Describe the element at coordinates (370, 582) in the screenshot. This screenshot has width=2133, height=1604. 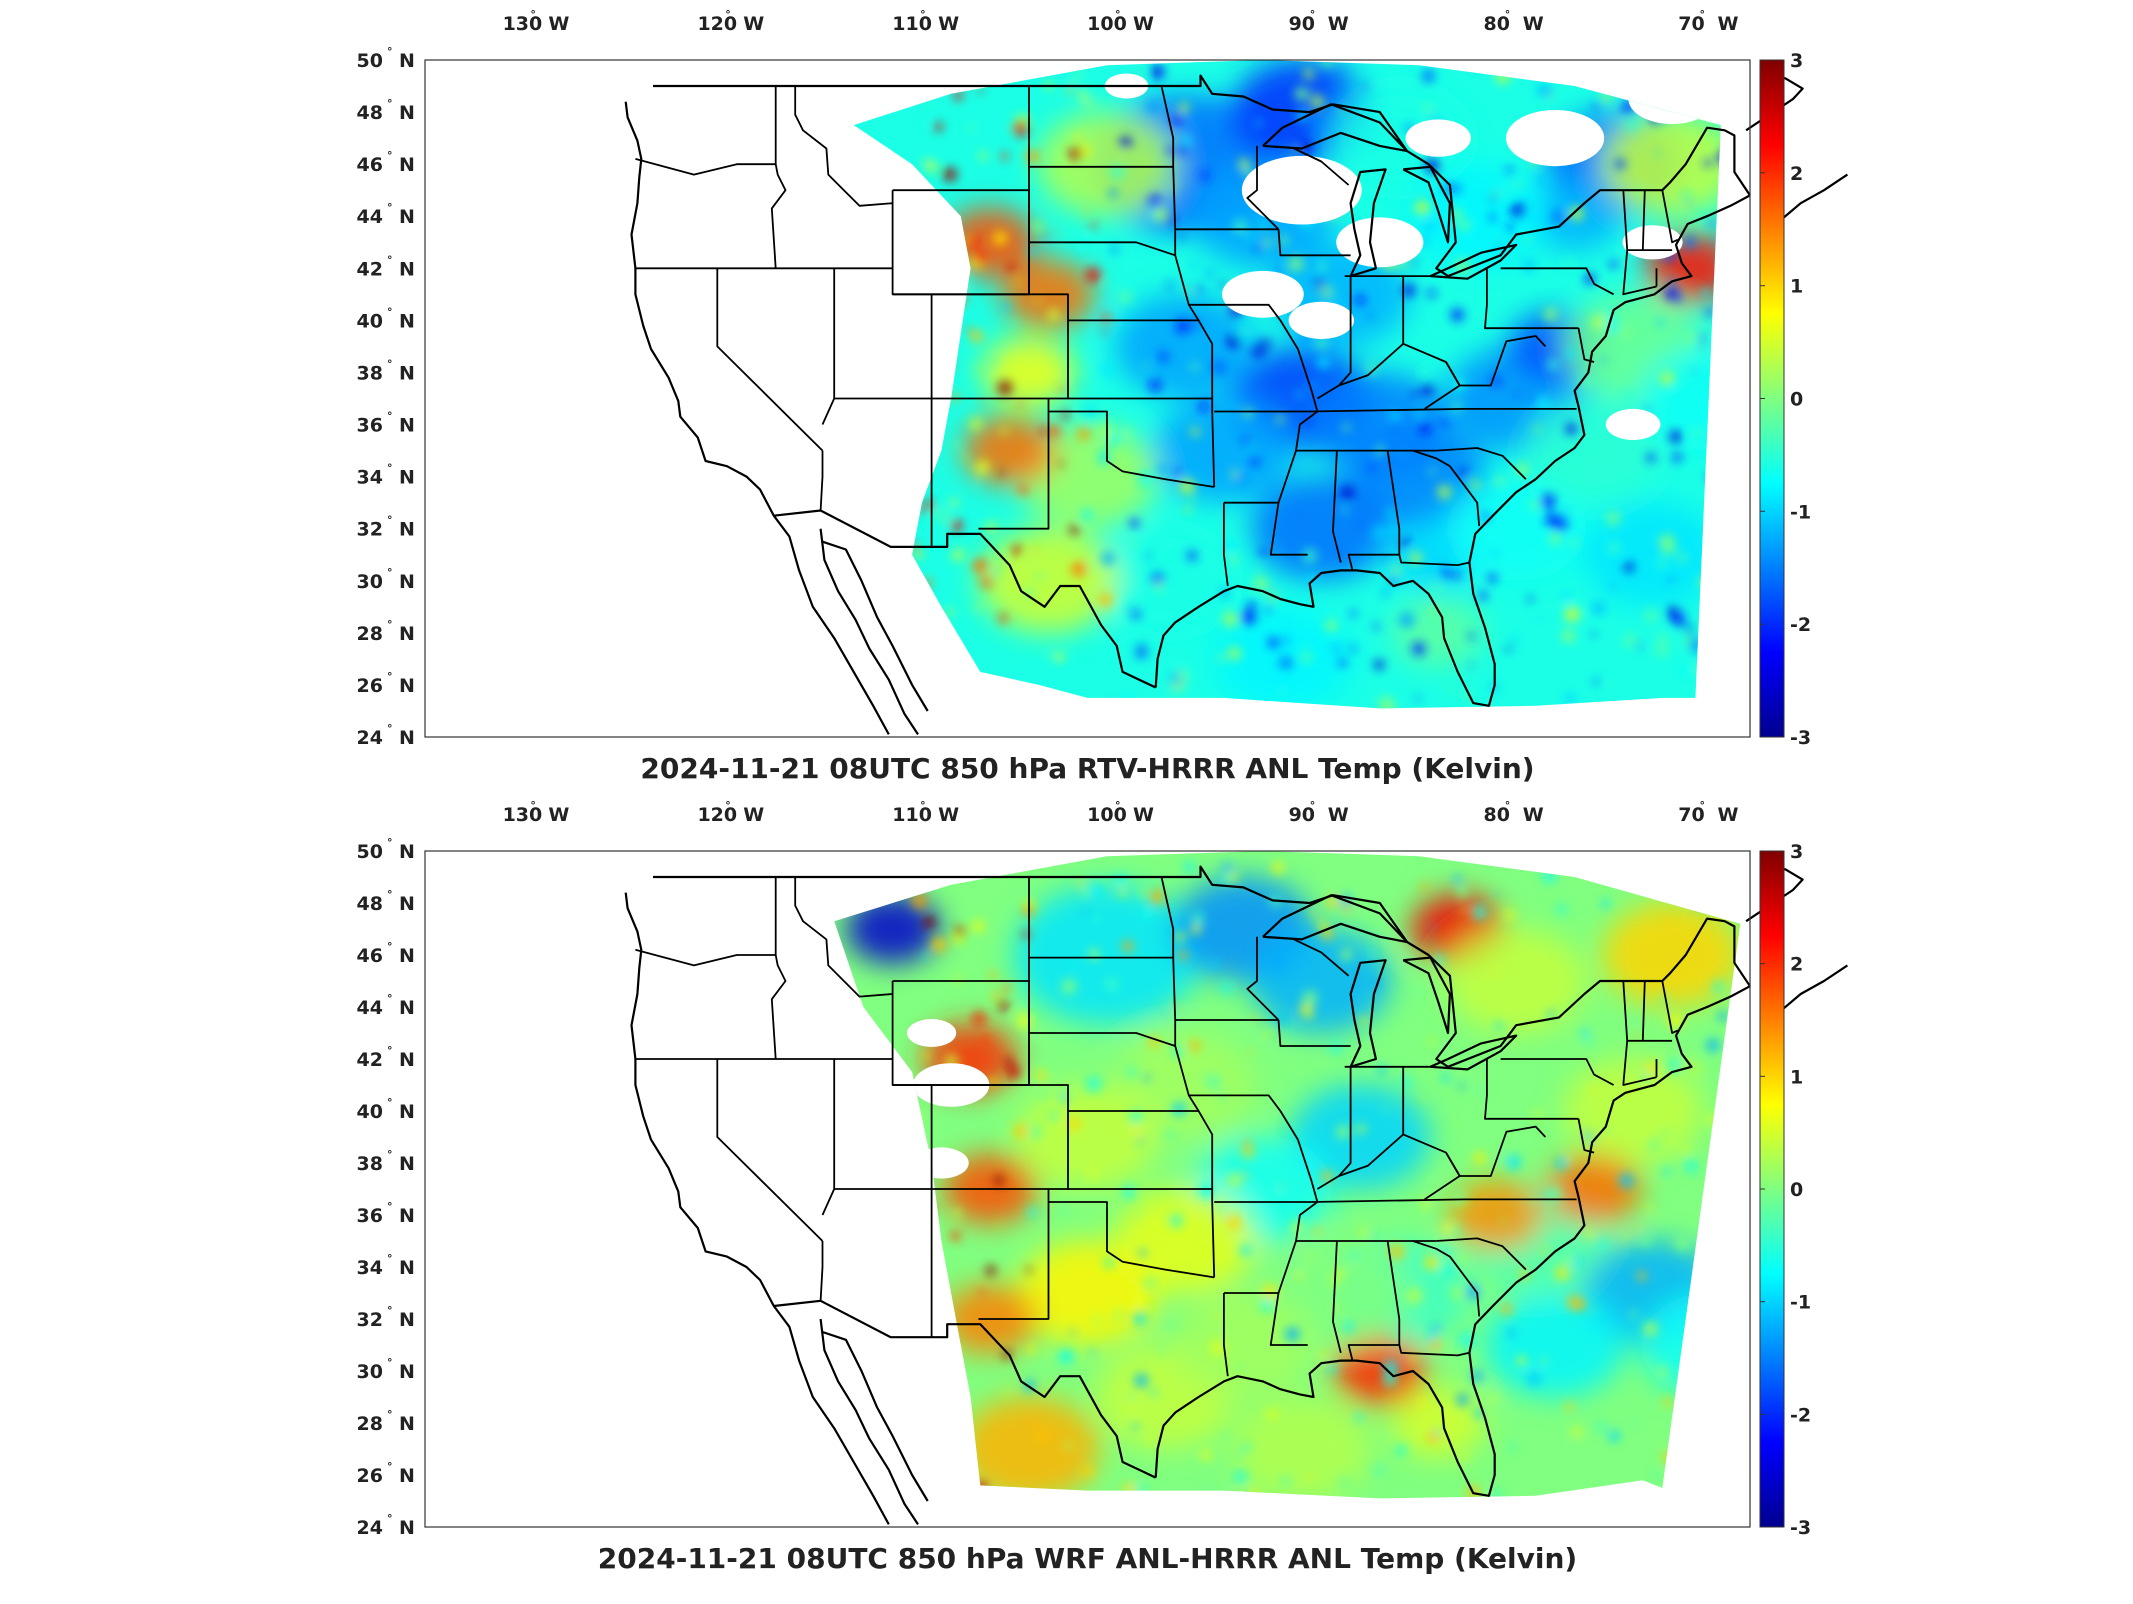
I see `latitude-label: 30` at that location.